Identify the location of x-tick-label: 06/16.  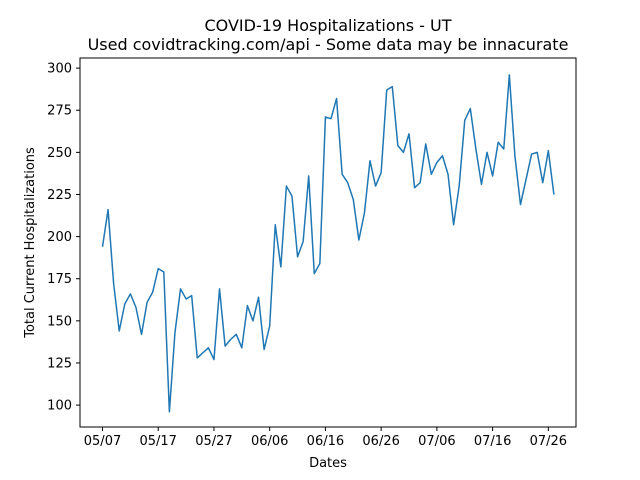
(325, 441).